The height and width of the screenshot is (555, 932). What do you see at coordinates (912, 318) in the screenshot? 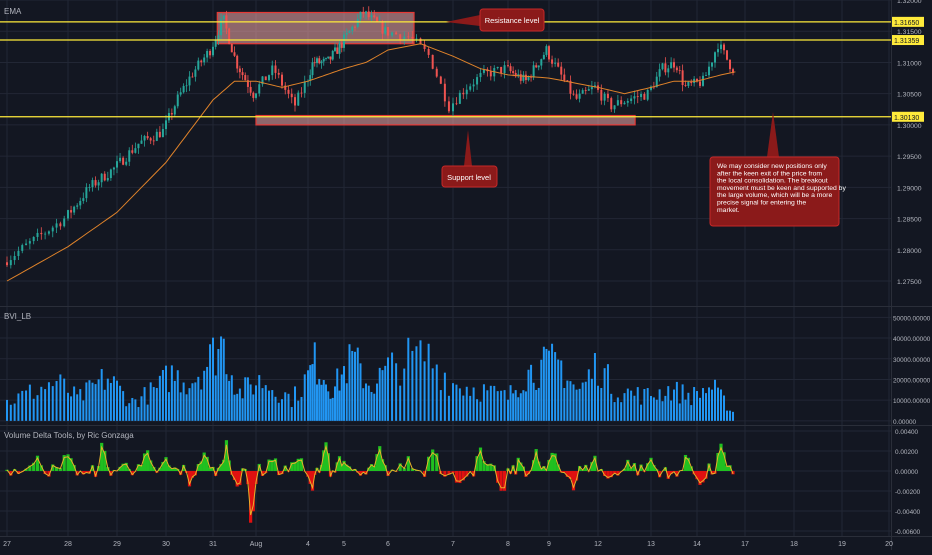
I see `bvi-tick-label: 50000.00000` at bounding box center [912, 318].